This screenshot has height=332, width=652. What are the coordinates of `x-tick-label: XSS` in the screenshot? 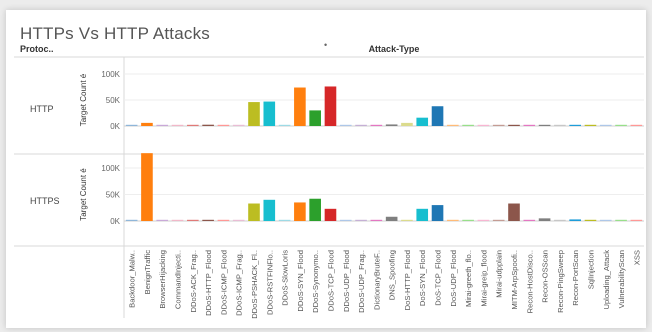 It's located at (636, 257).